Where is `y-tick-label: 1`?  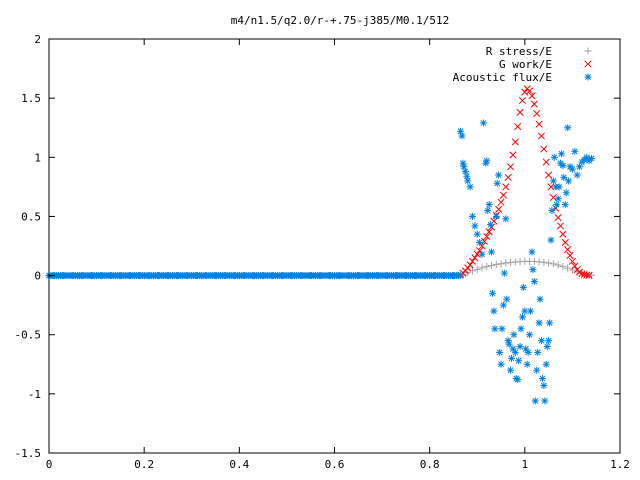 y-tick-label: 1 is located at coordinates (37, 157).